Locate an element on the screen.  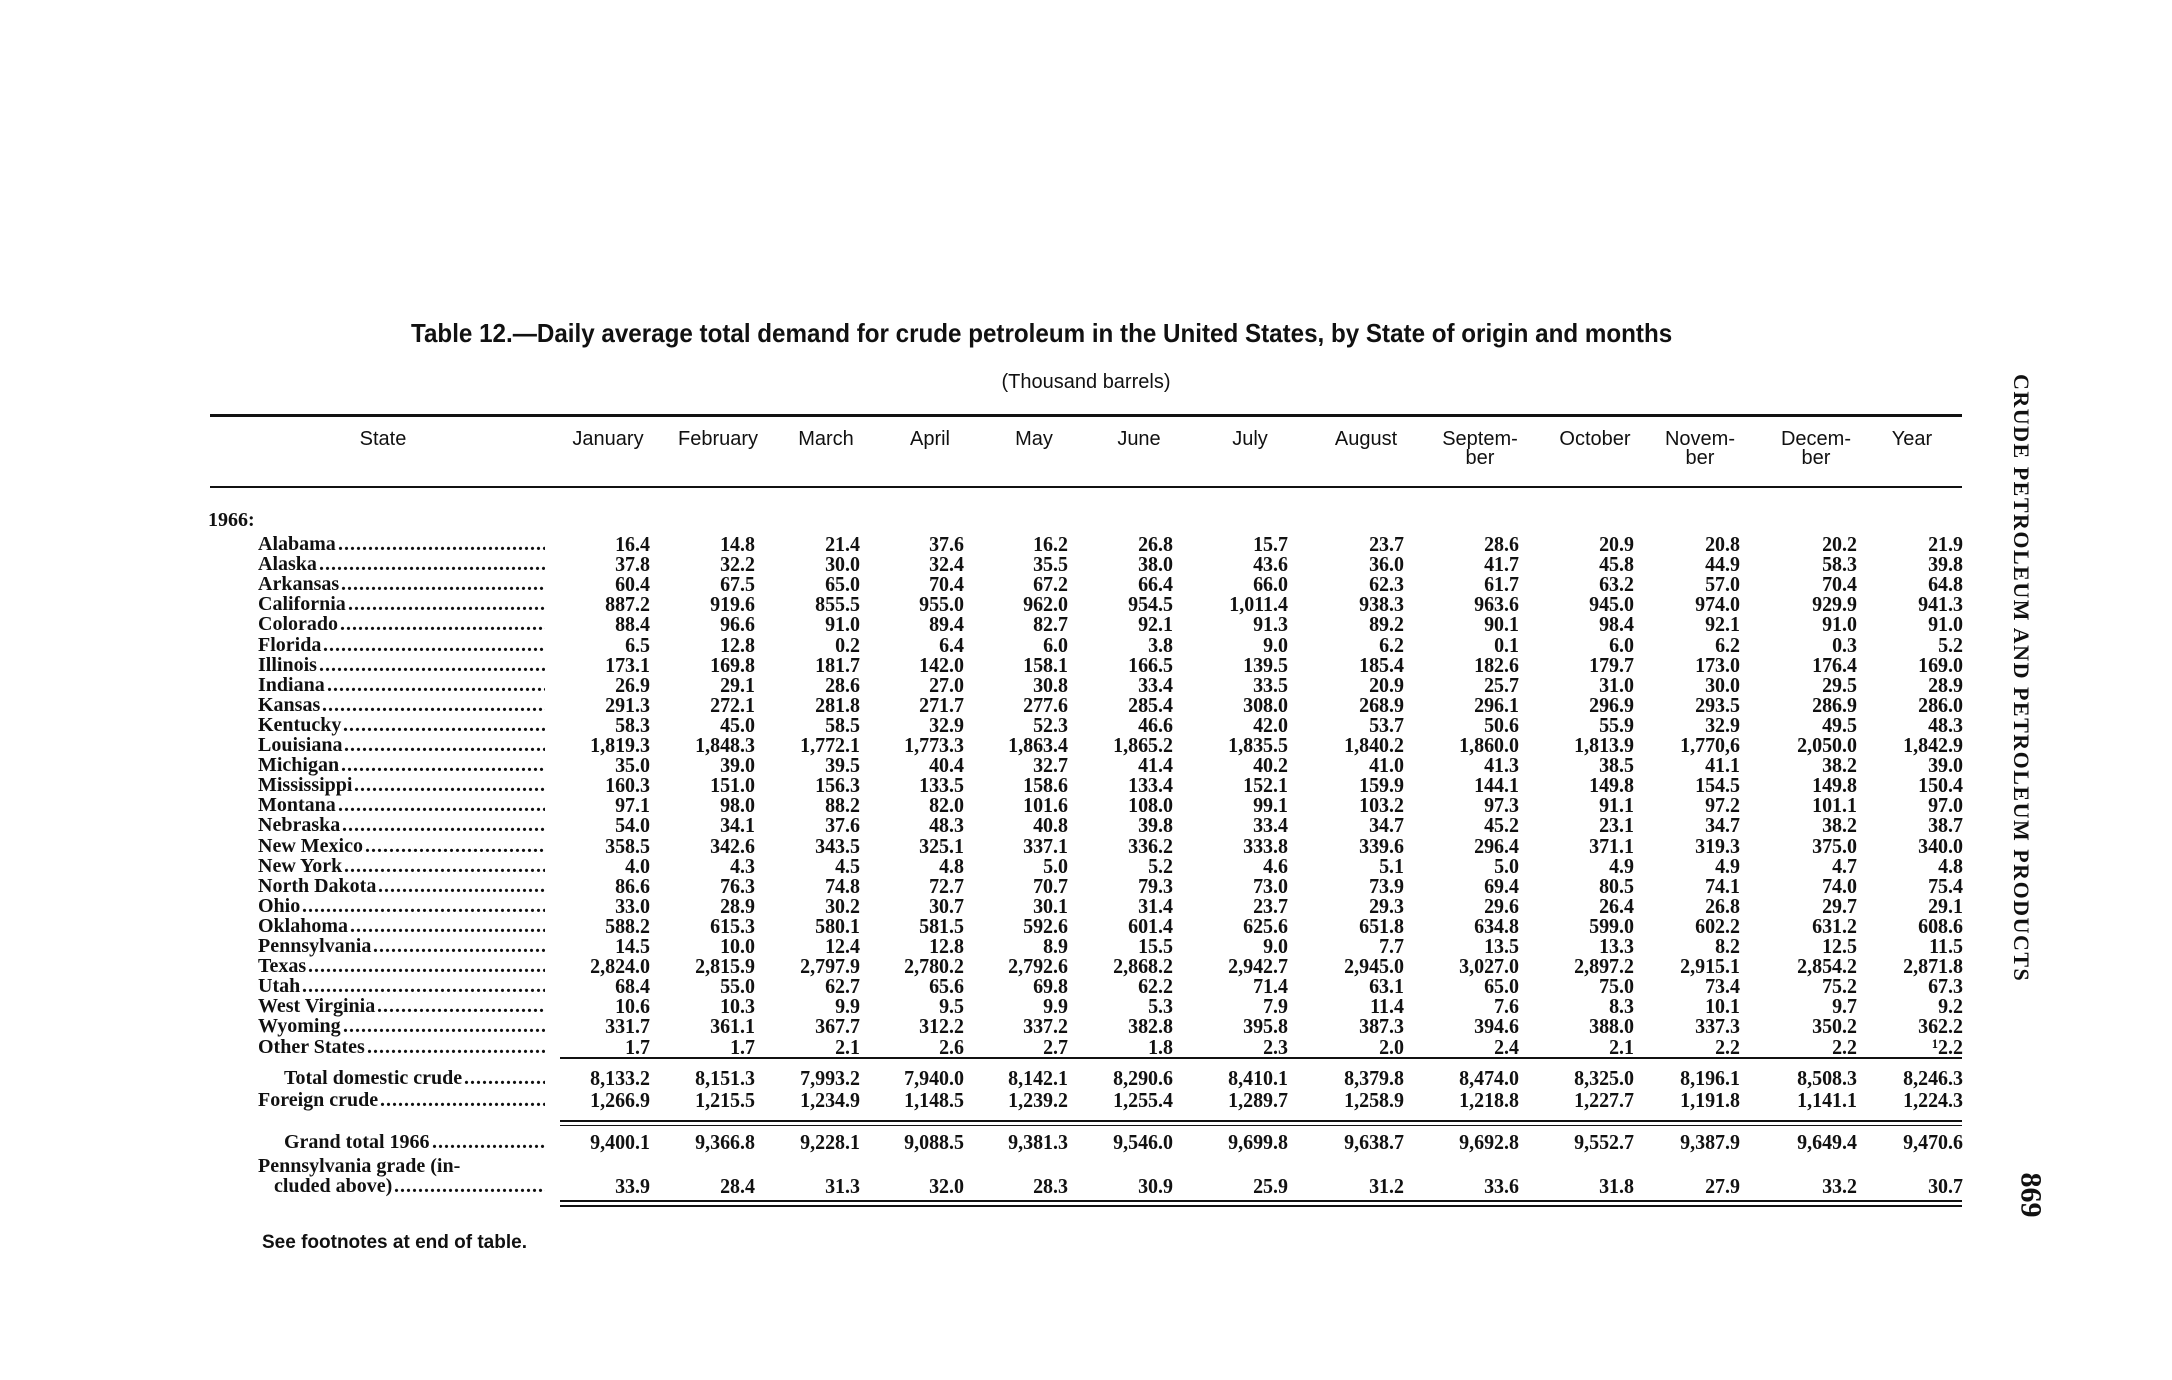
table-cell: 4.8 is located at coordinates (1950, 865).